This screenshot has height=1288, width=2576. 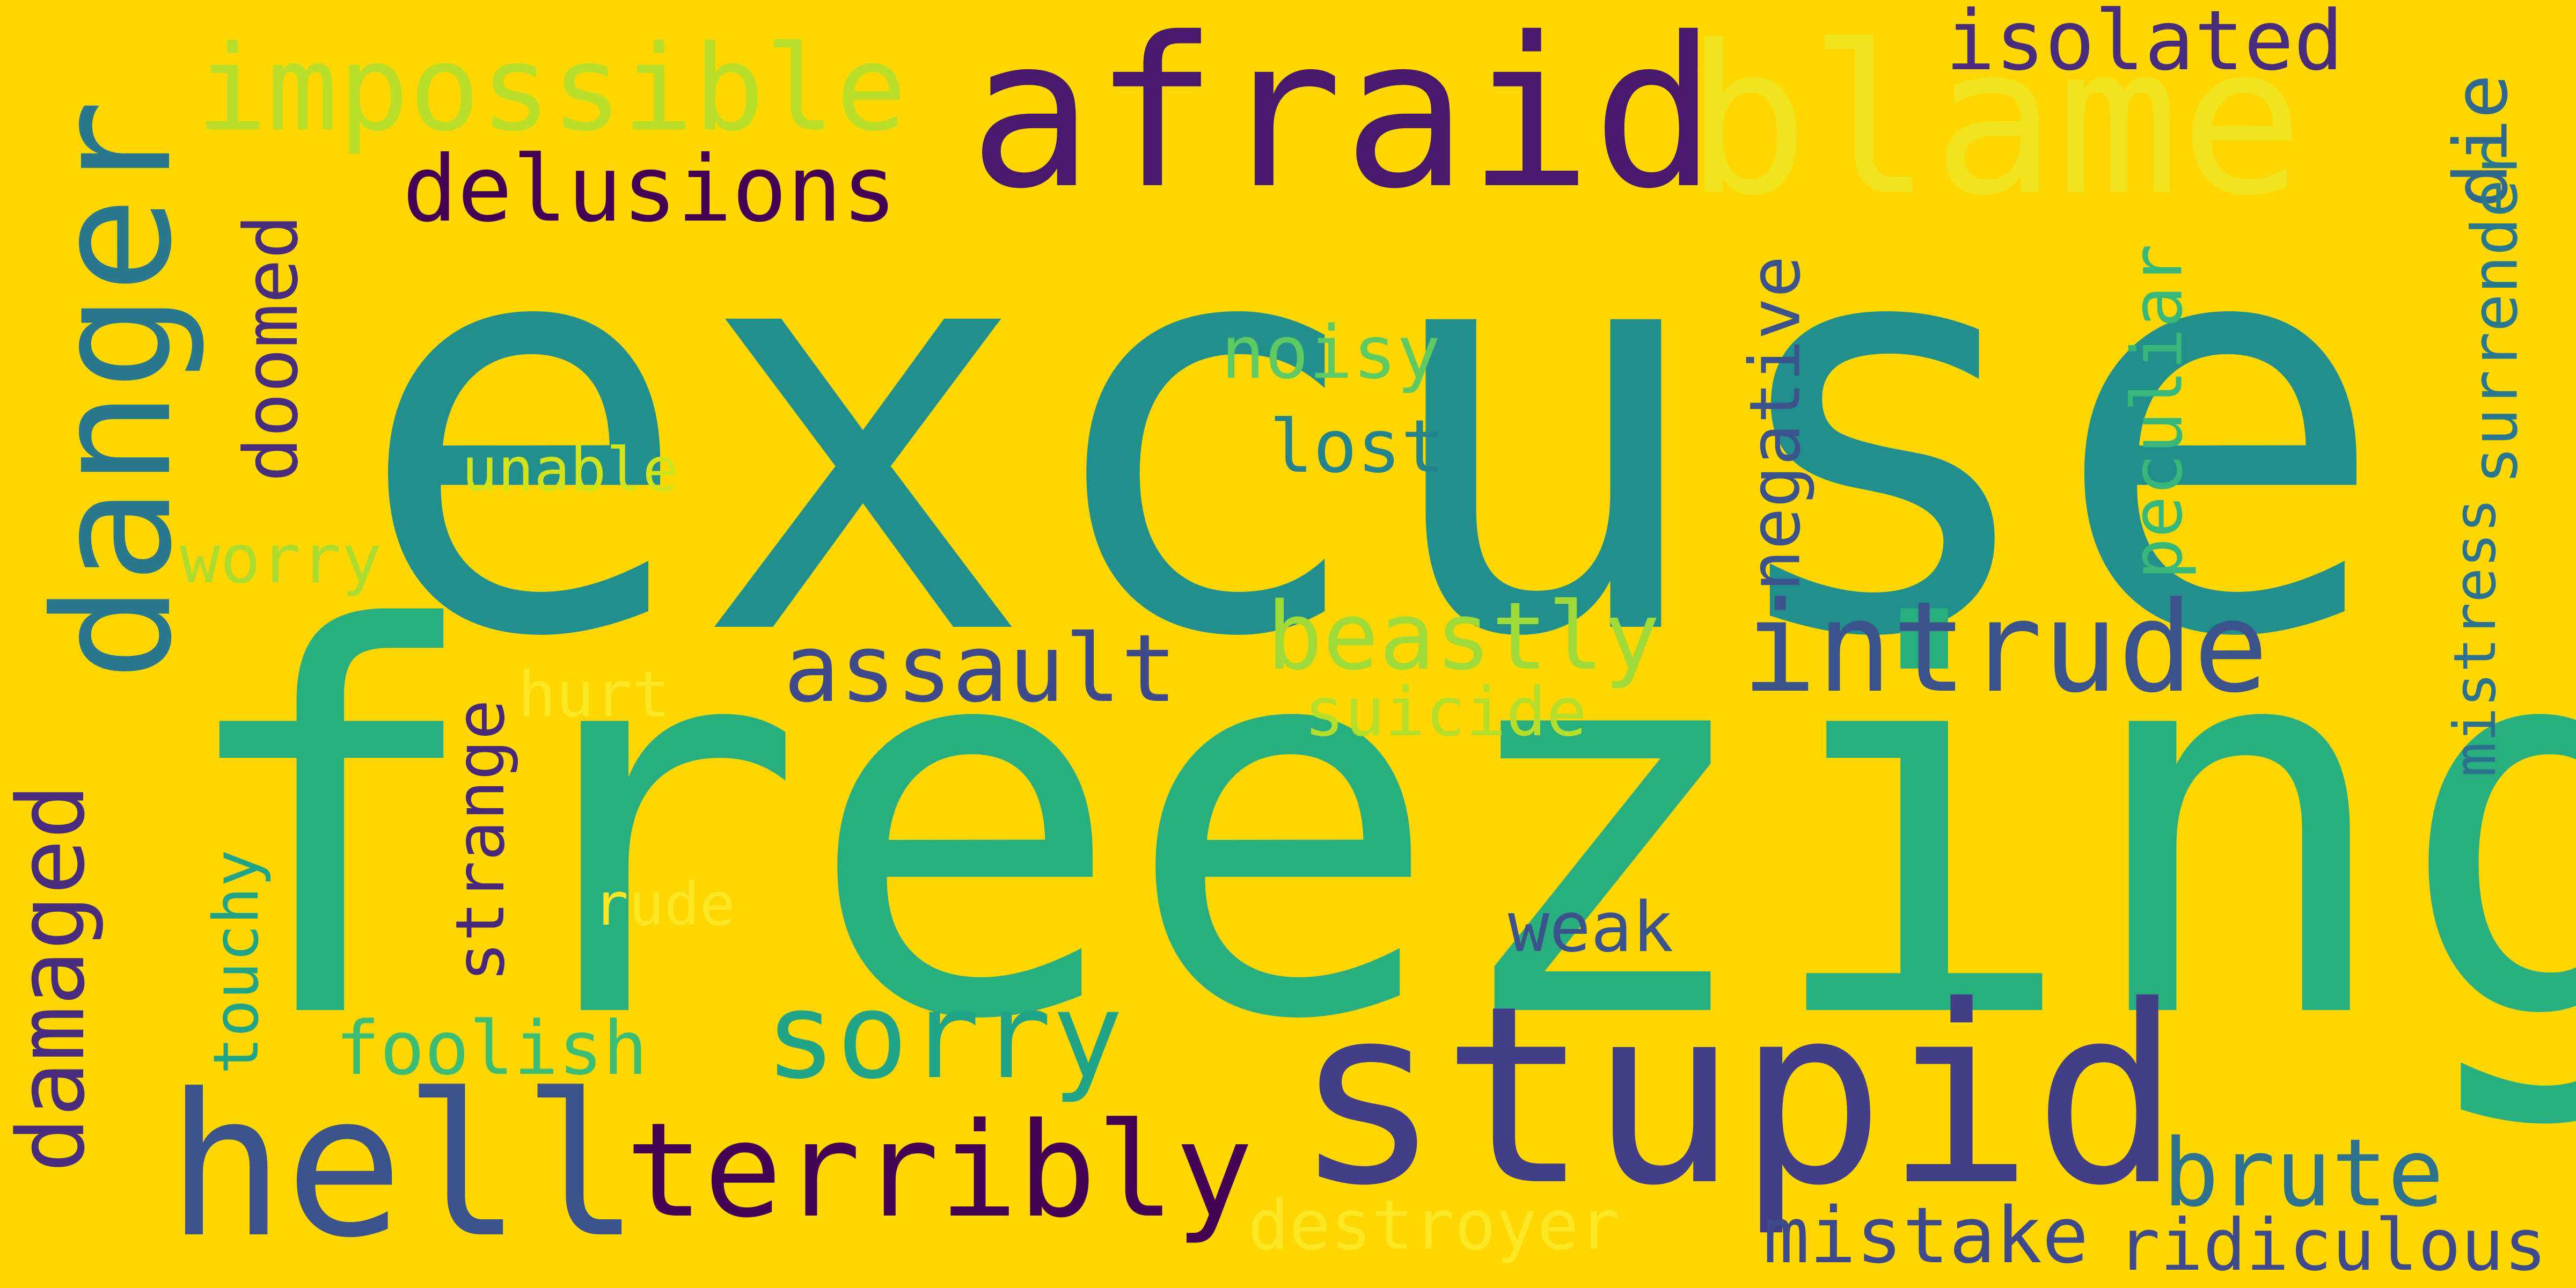 I want to click on word-unable: unable, so click(x=570, y=470).